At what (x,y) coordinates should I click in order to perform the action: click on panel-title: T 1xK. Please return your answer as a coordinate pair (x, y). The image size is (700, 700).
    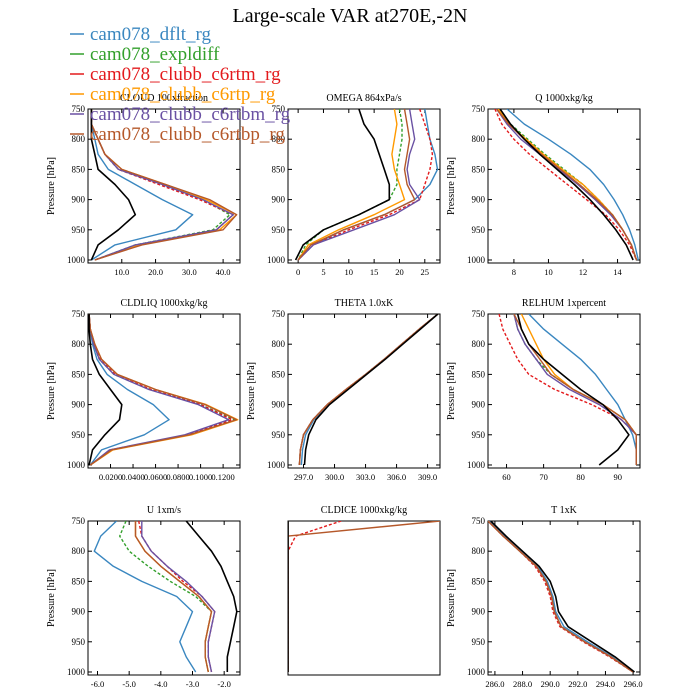
    Looking at the image, I should click on (564, 510).